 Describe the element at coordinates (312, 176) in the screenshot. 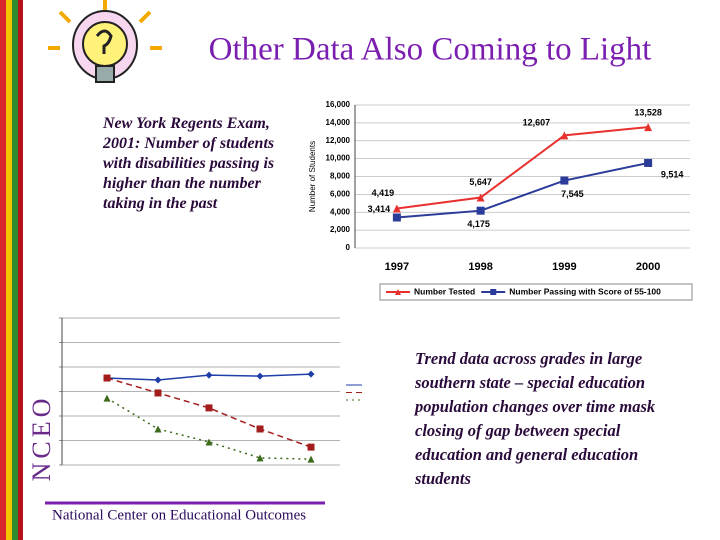

I see `y-axis-label: Number of Students` at that location.